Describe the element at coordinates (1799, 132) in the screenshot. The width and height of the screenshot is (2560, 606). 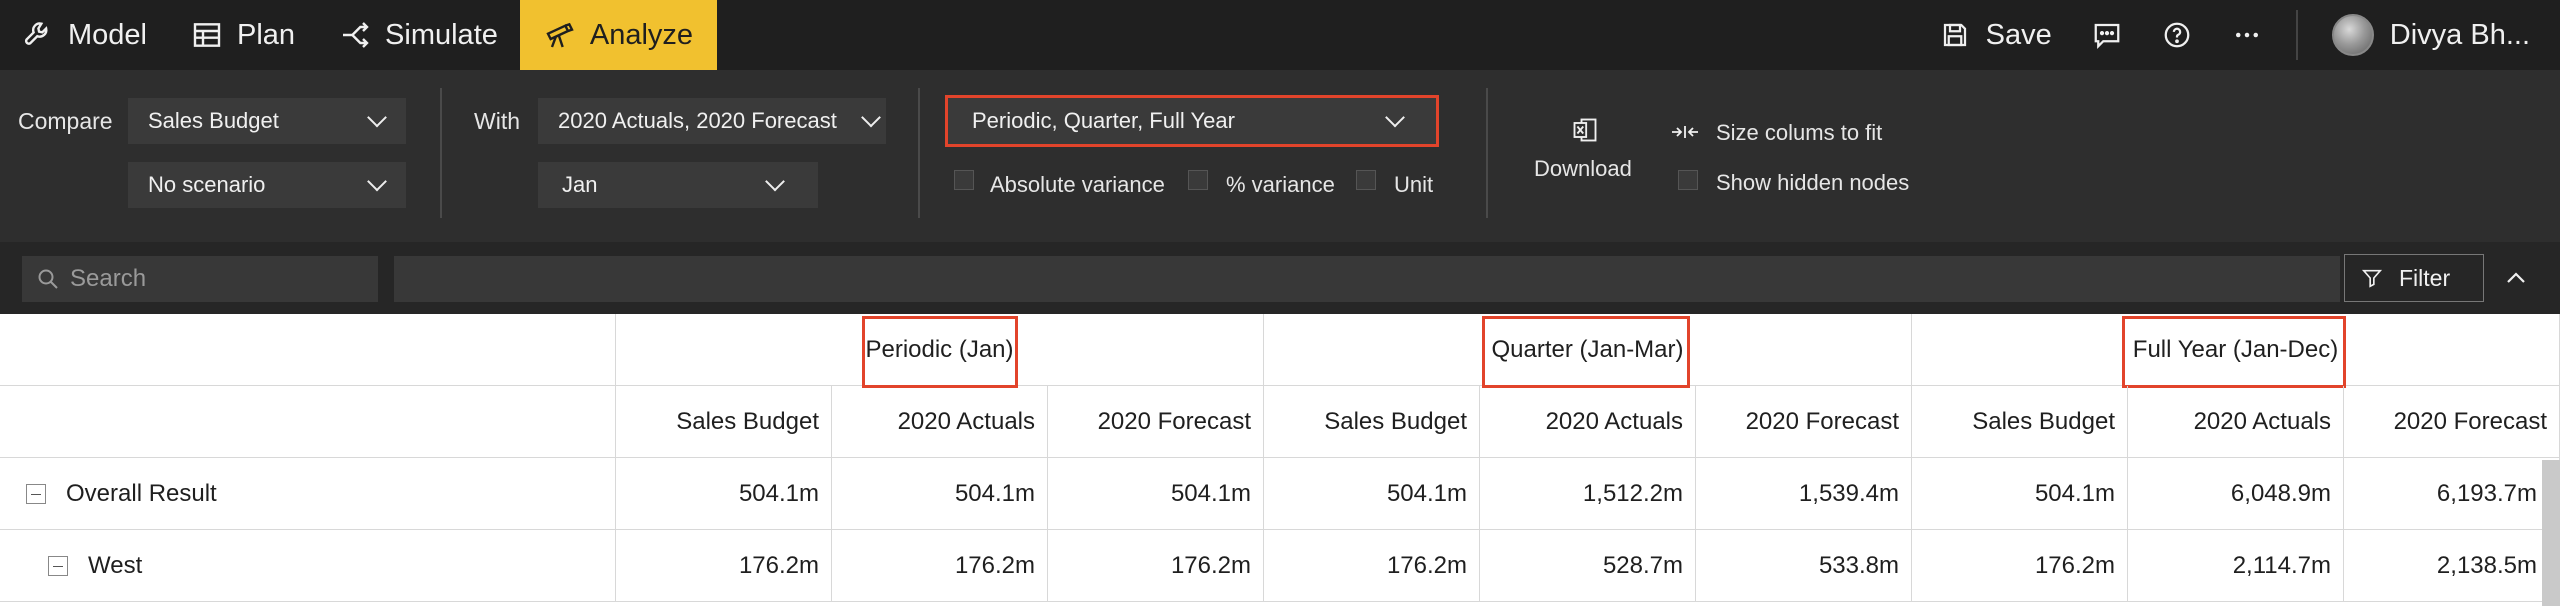
I see `size-columns-label: Size colums to fit` at that location.